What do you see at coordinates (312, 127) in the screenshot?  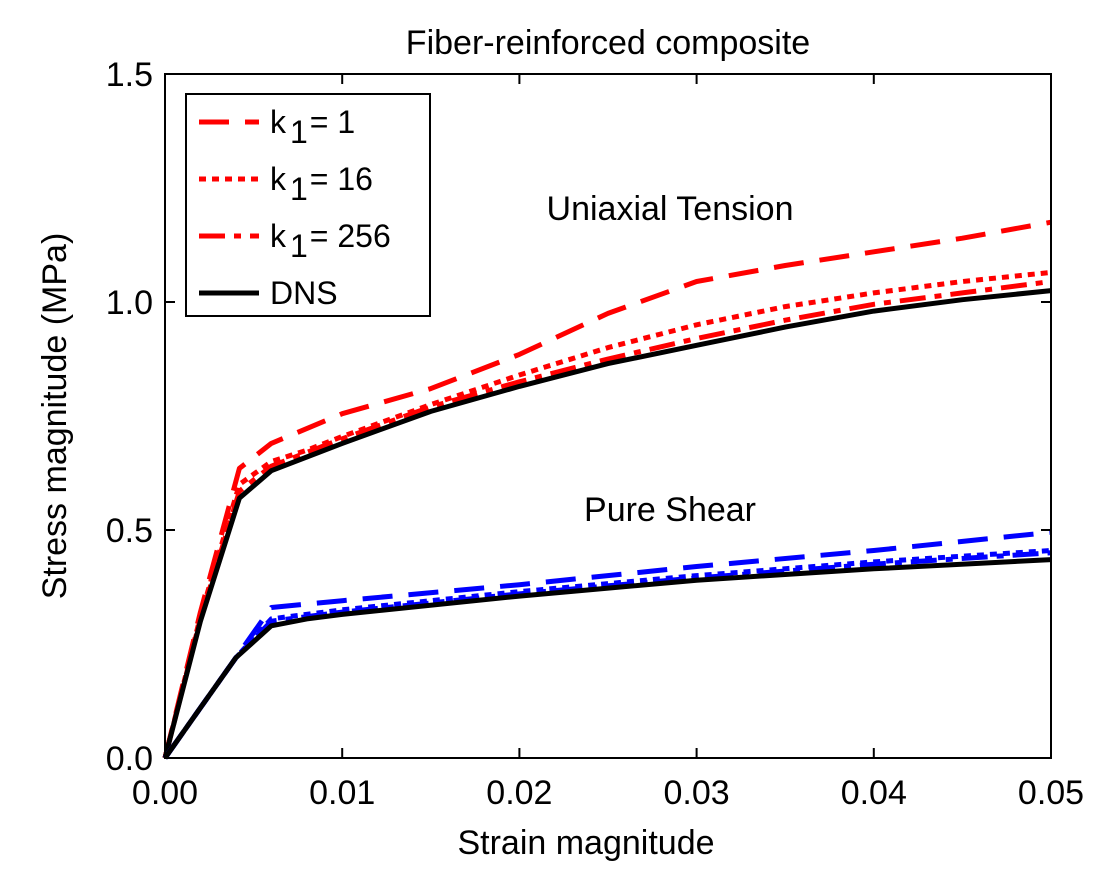 I see `legend-label: k 1= 1` at bounding box center [312, 127].